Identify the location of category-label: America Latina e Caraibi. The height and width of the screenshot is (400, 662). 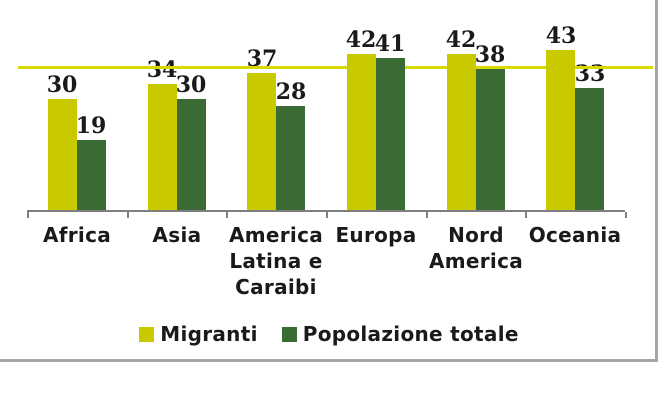
(276, 261).